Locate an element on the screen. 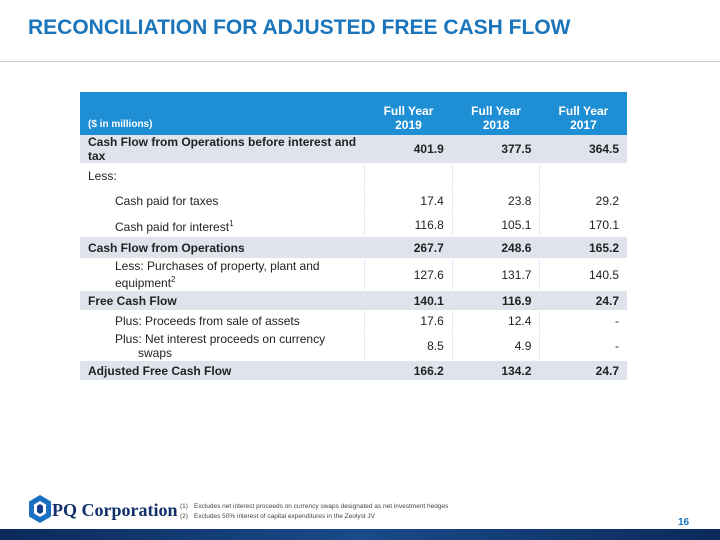 The image size is (720, 540). cell-value: 116.9 is located at coordinates (496, 300).